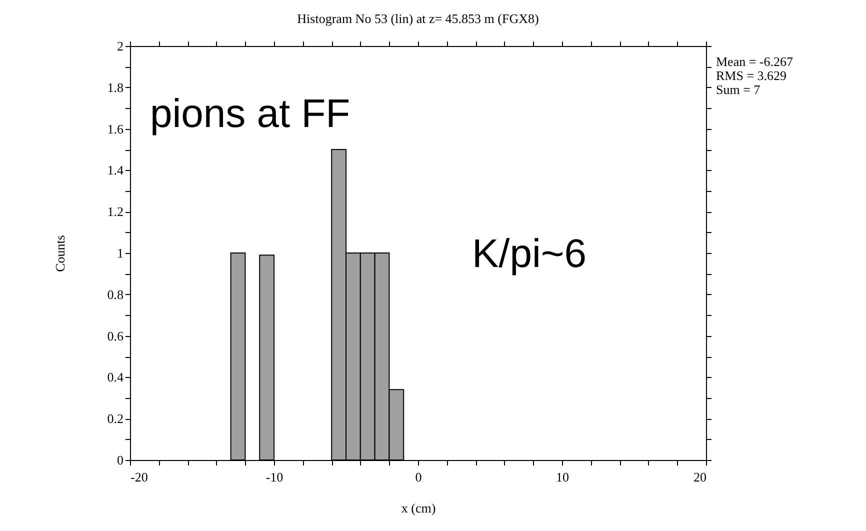 The height and width of the screenshot is (531, 866). I want to click on x-tick-label: -10, so click(275, 477).